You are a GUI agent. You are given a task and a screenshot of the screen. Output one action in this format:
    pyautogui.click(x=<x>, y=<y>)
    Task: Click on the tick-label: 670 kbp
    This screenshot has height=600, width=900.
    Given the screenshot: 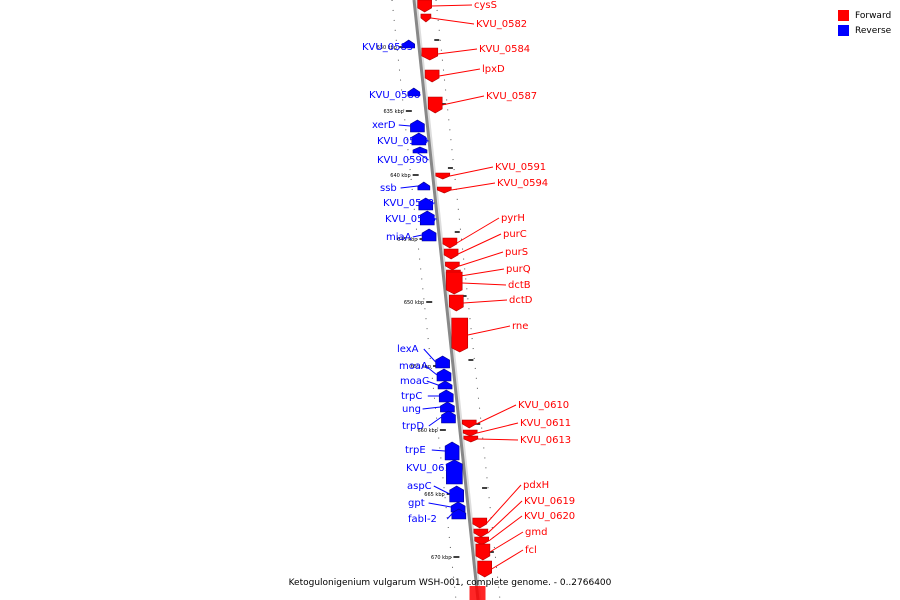 What is the action you would take?
    pyautogui.click(x=441, y=558)
    